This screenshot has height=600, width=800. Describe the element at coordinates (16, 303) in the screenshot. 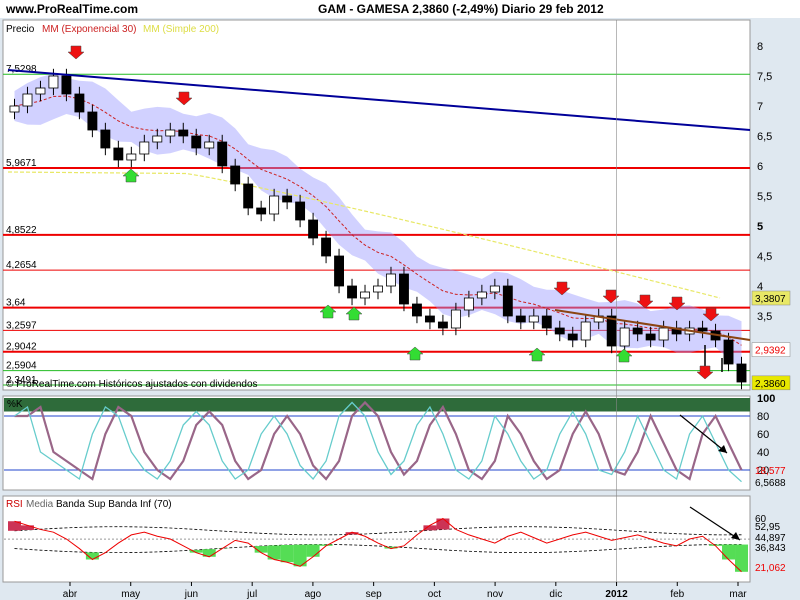

I see `level-label: 3,64` at that location.